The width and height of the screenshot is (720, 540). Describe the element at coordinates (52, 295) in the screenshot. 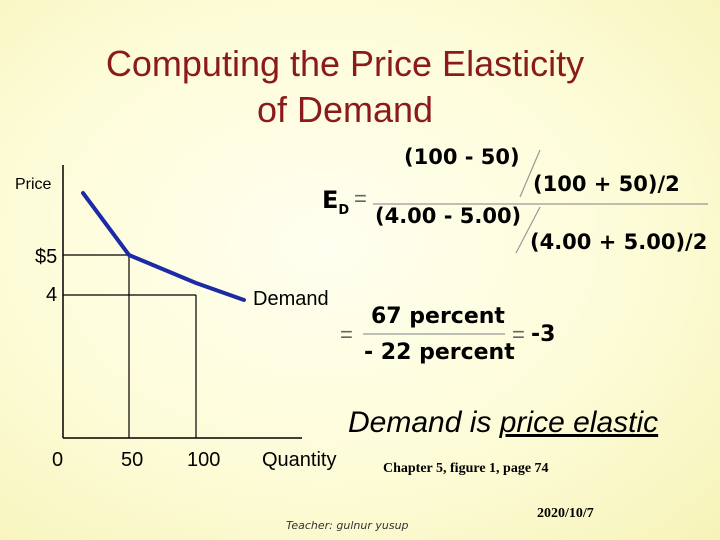

I see `price-tick-4: 4` at that location.